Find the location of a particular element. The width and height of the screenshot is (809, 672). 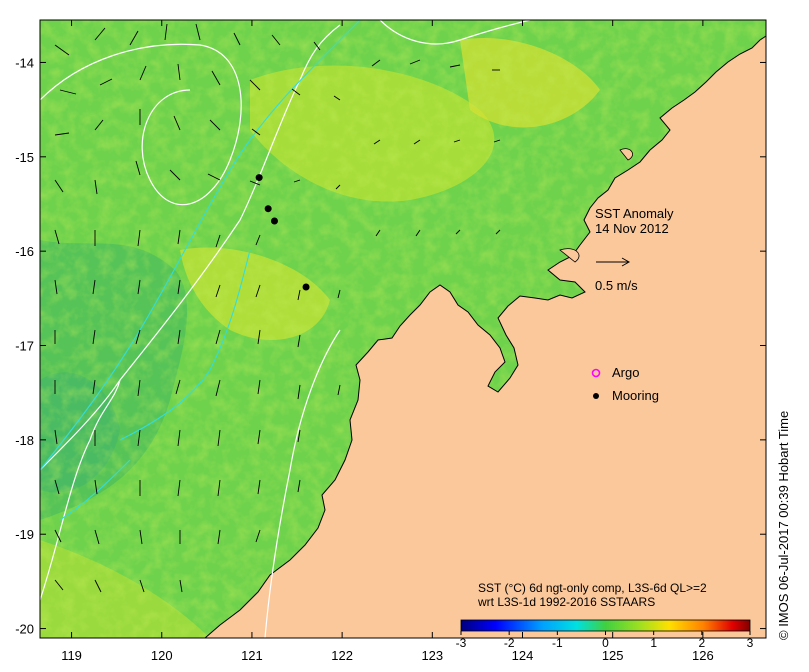

y-tick-label: -16 is located at coordinates (24, 251).